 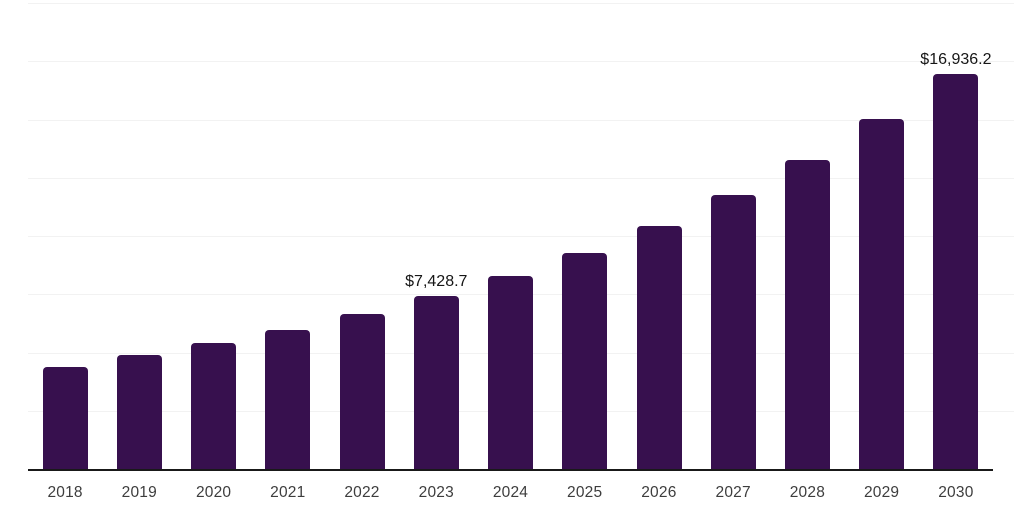 I want to click on x-axis-line, so click(x=510, y=470).